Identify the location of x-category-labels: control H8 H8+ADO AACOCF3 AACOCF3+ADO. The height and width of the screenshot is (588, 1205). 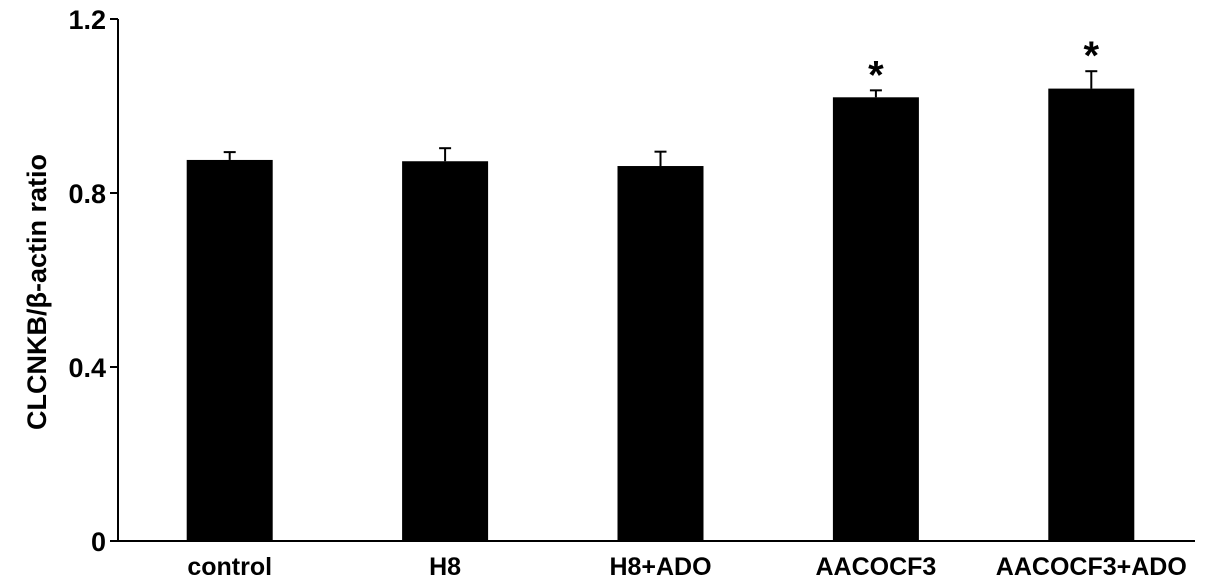
(686, 567).